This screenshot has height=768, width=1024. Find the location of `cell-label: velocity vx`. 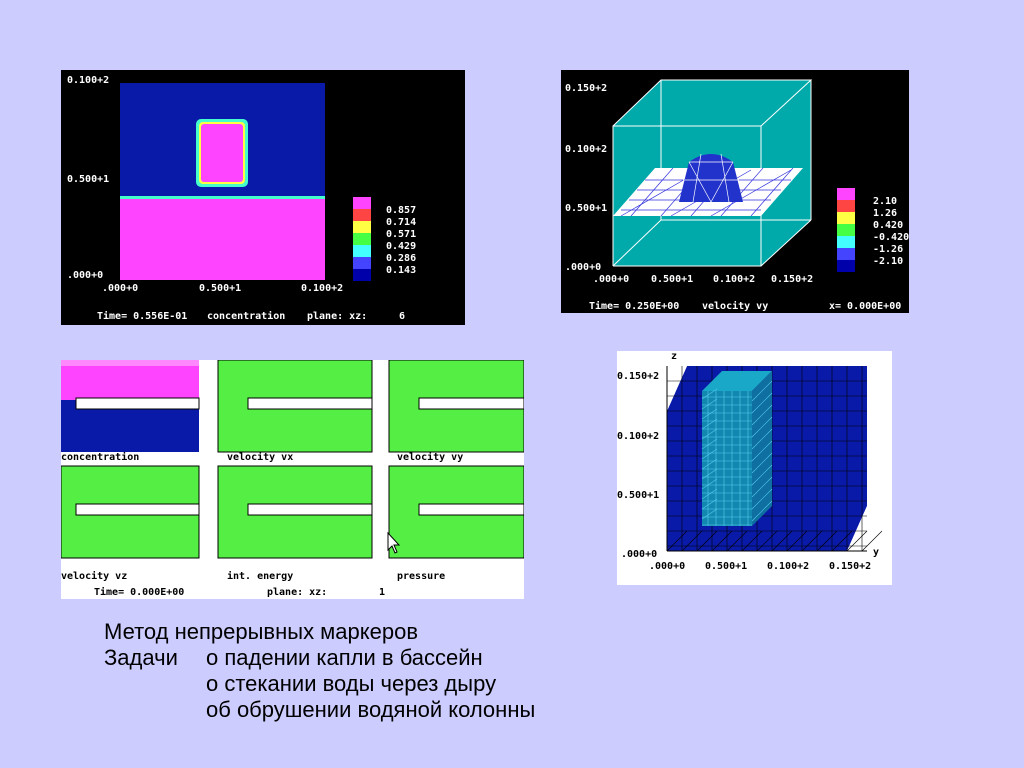

cell-label: velocity vx is located at coordinates (260, 457).